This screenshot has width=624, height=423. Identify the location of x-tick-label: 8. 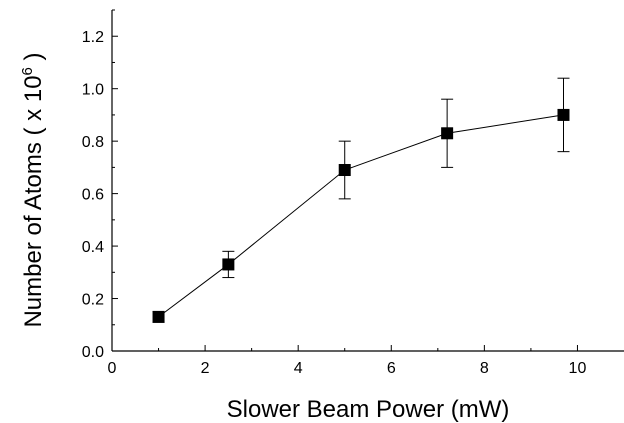
(484, 368).